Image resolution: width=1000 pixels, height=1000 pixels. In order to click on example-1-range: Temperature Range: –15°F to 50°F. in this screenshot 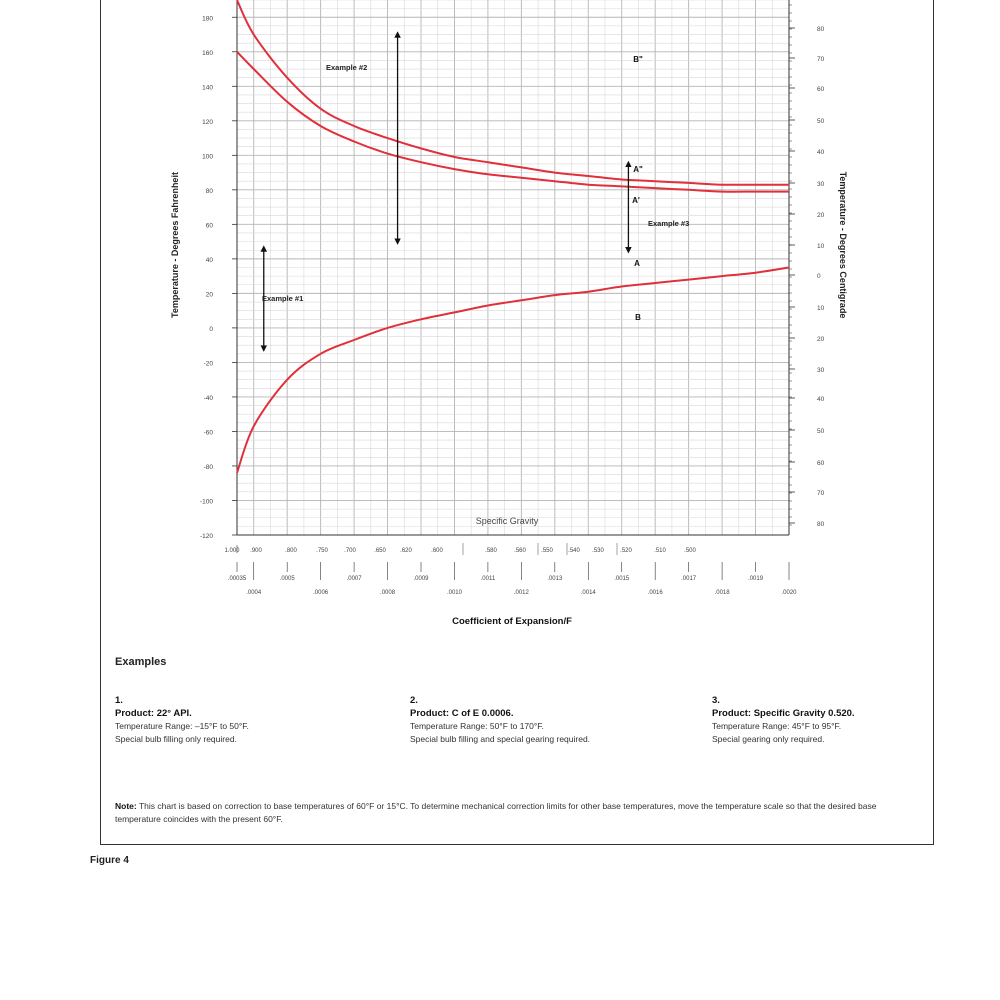, I will do `click(182, 726)`.